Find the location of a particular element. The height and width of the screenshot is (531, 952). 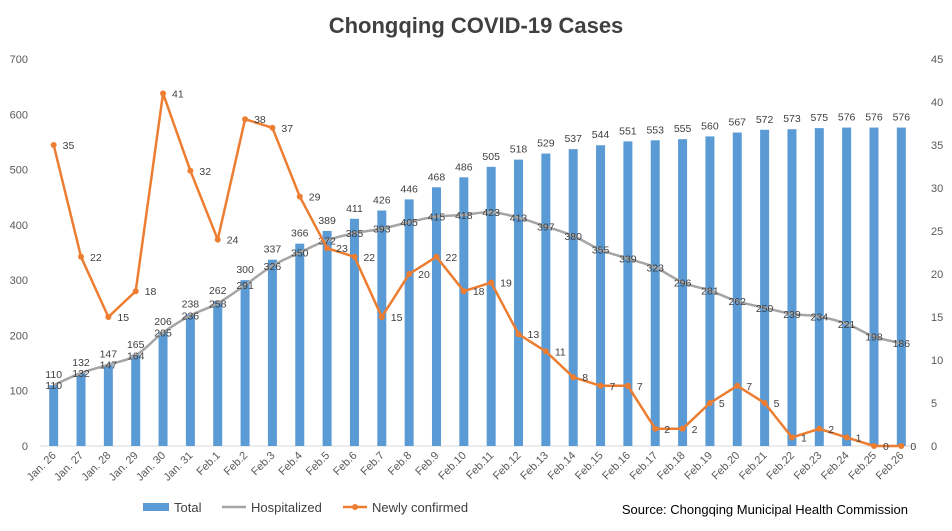

hospitalized-label: 198 is located at coordinates (874, 338).